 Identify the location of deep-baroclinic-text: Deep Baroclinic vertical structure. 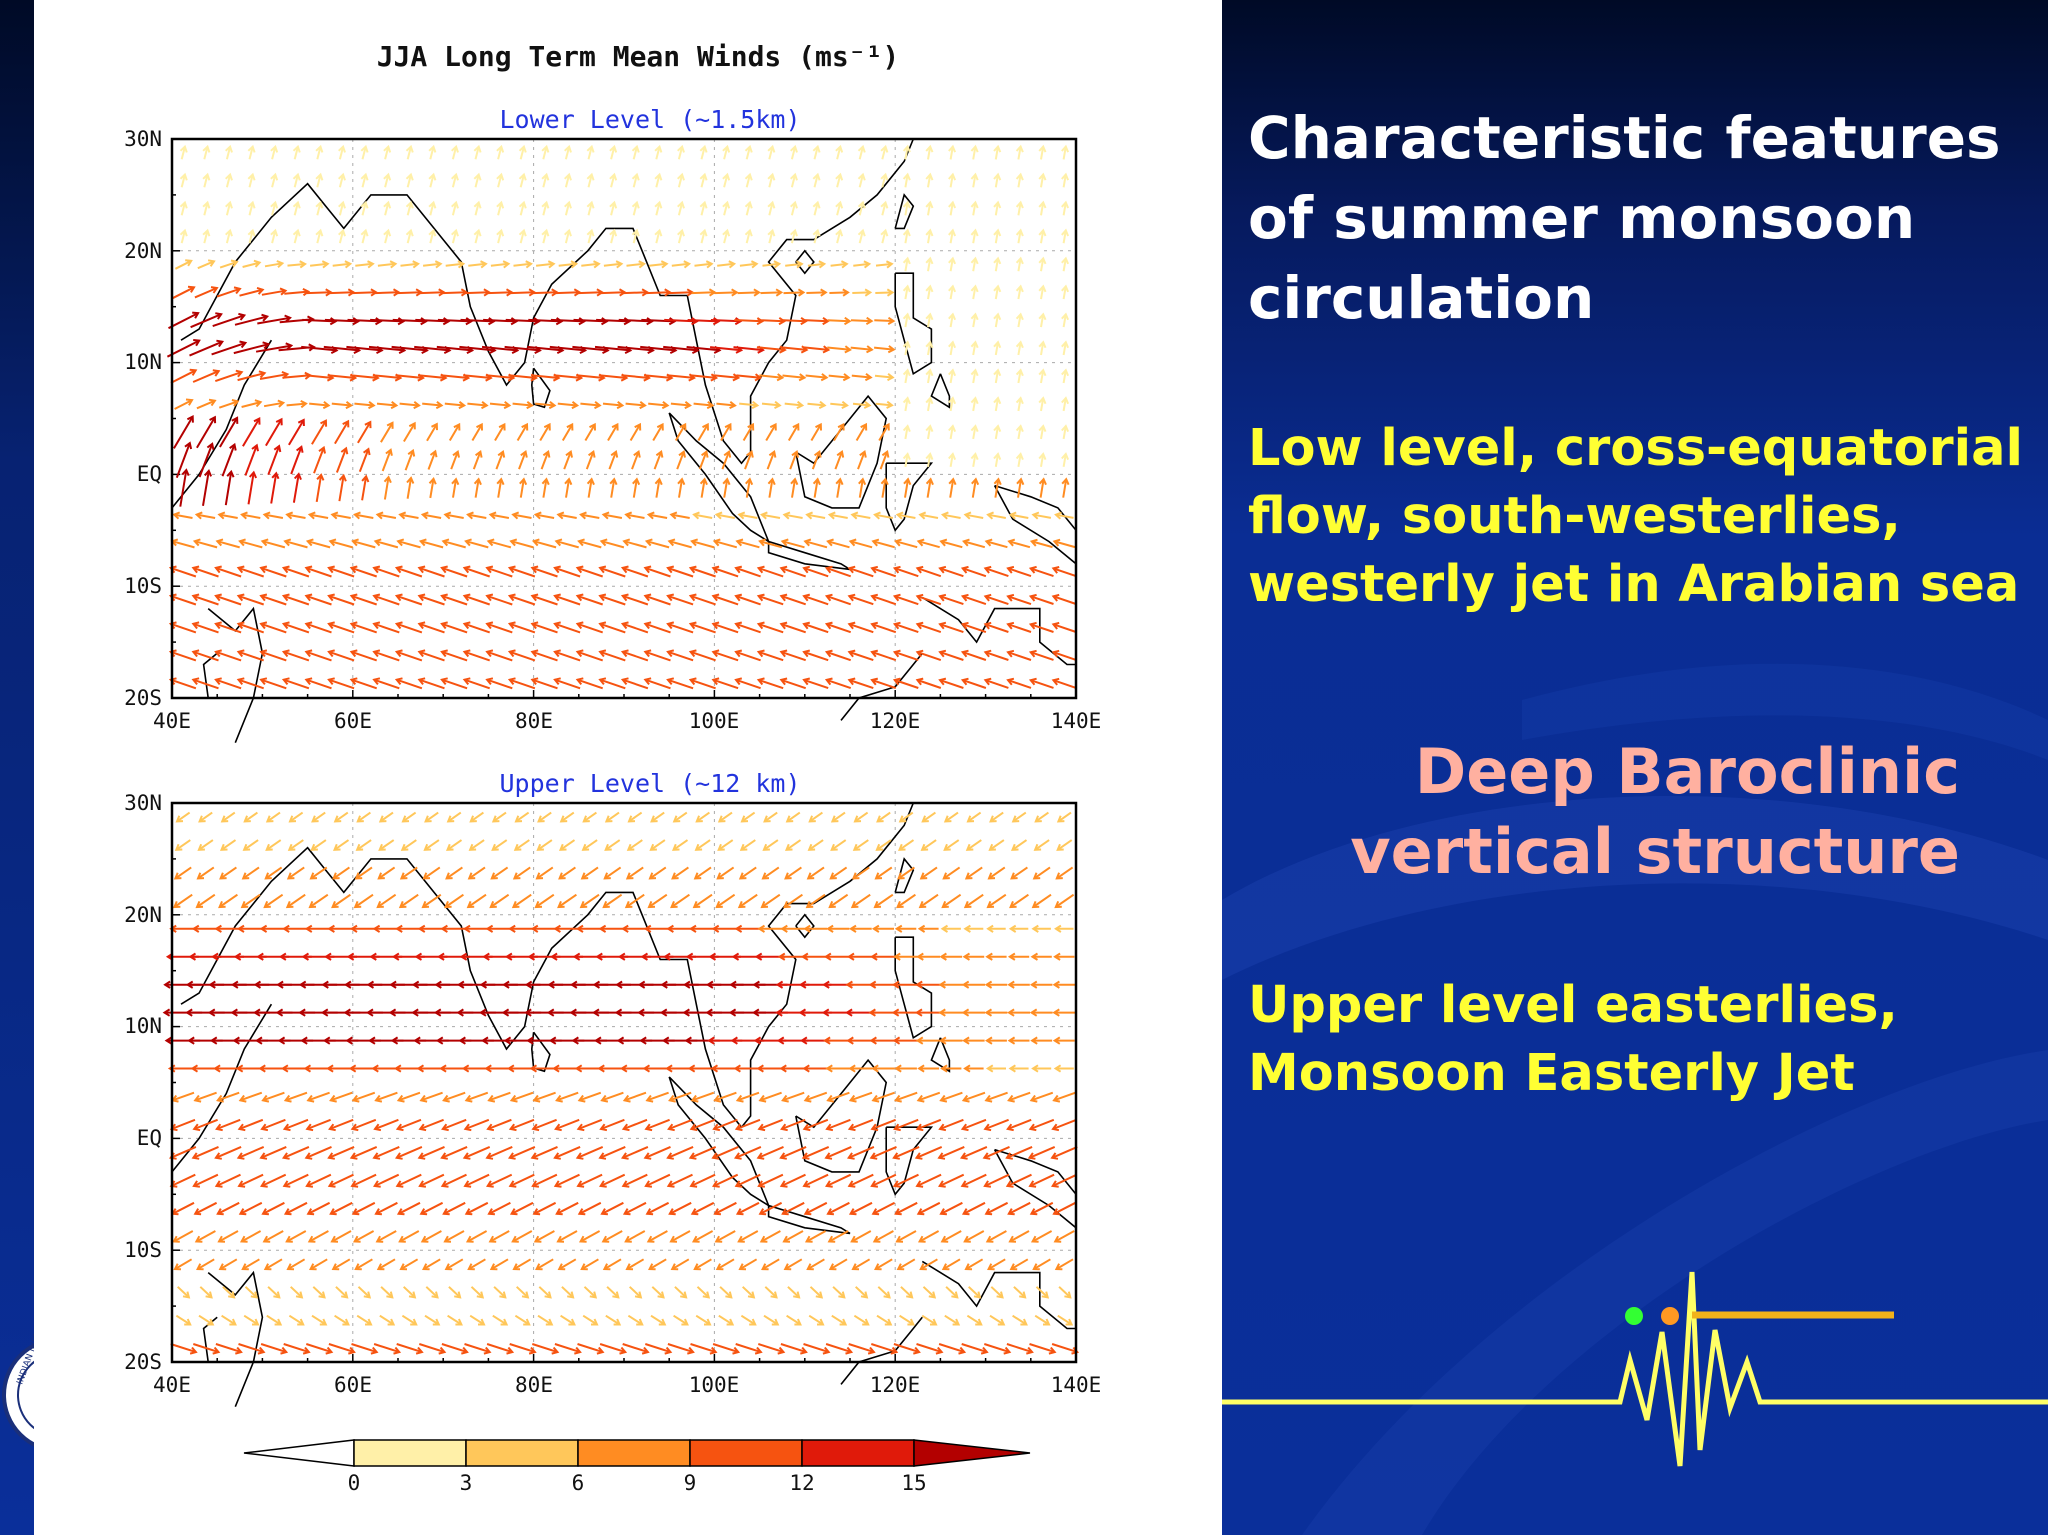
(1655, 811).